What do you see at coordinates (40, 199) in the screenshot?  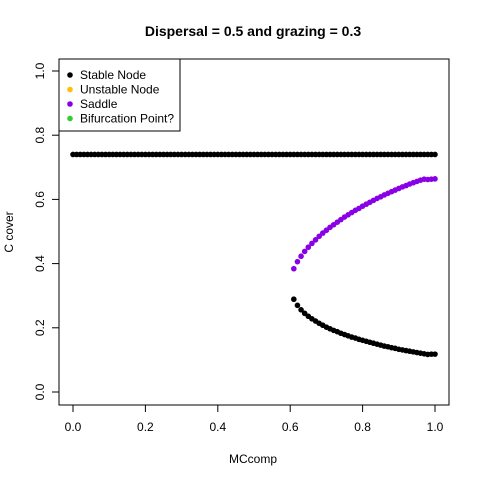 I see `y-tick-label: 0.6` at bounding box center [40, 199].